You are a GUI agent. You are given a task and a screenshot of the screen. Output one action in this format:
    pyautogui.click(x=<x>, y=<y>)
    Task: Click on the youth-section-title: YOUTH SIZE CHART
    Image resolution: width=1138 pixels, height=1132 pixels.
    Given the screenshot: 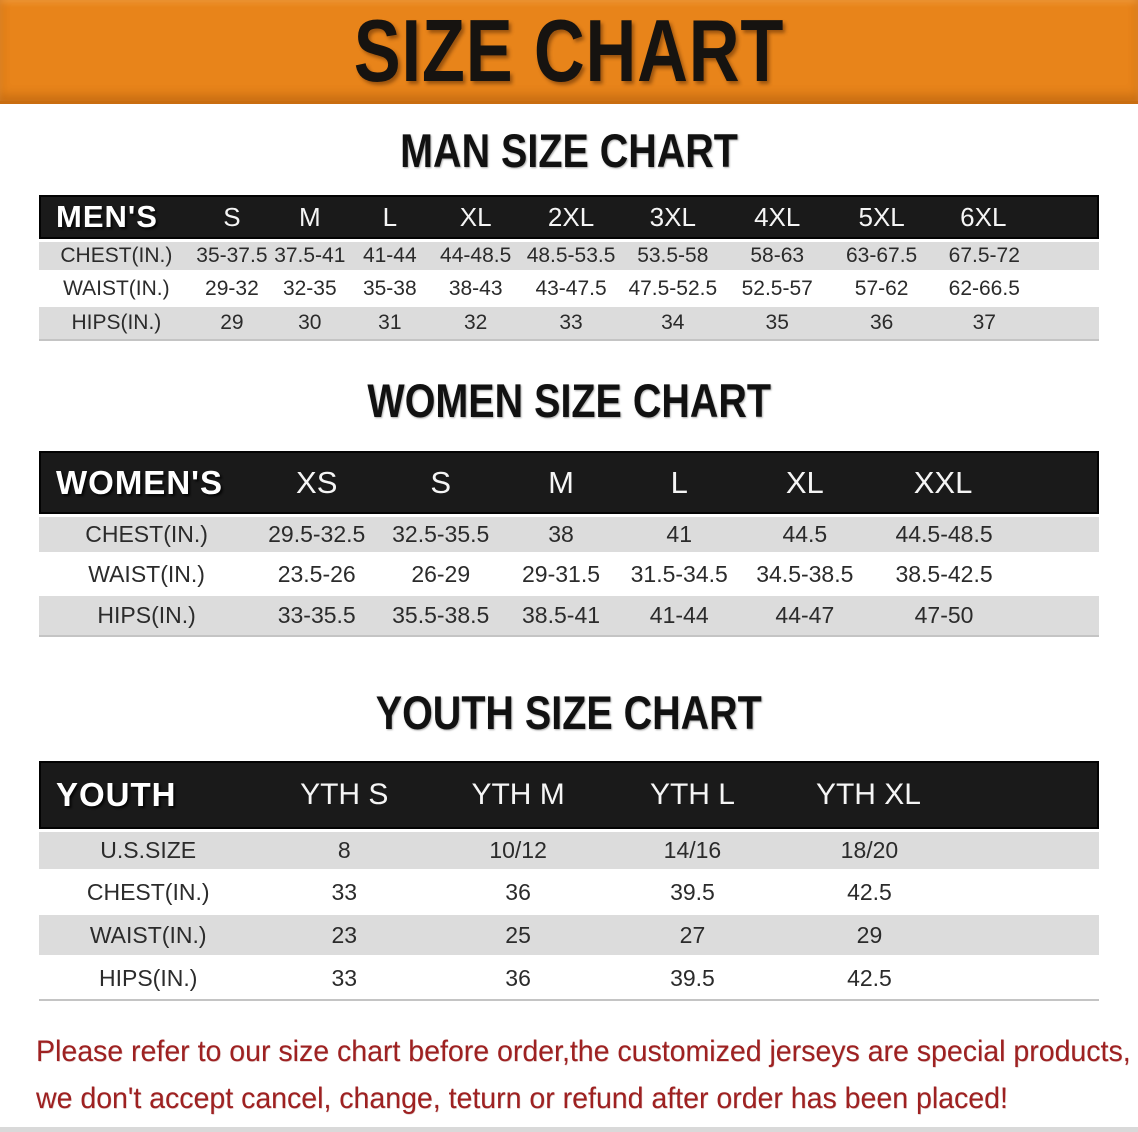 What is the action you would take?
    pyautogui.click(x=569, y=712)
    